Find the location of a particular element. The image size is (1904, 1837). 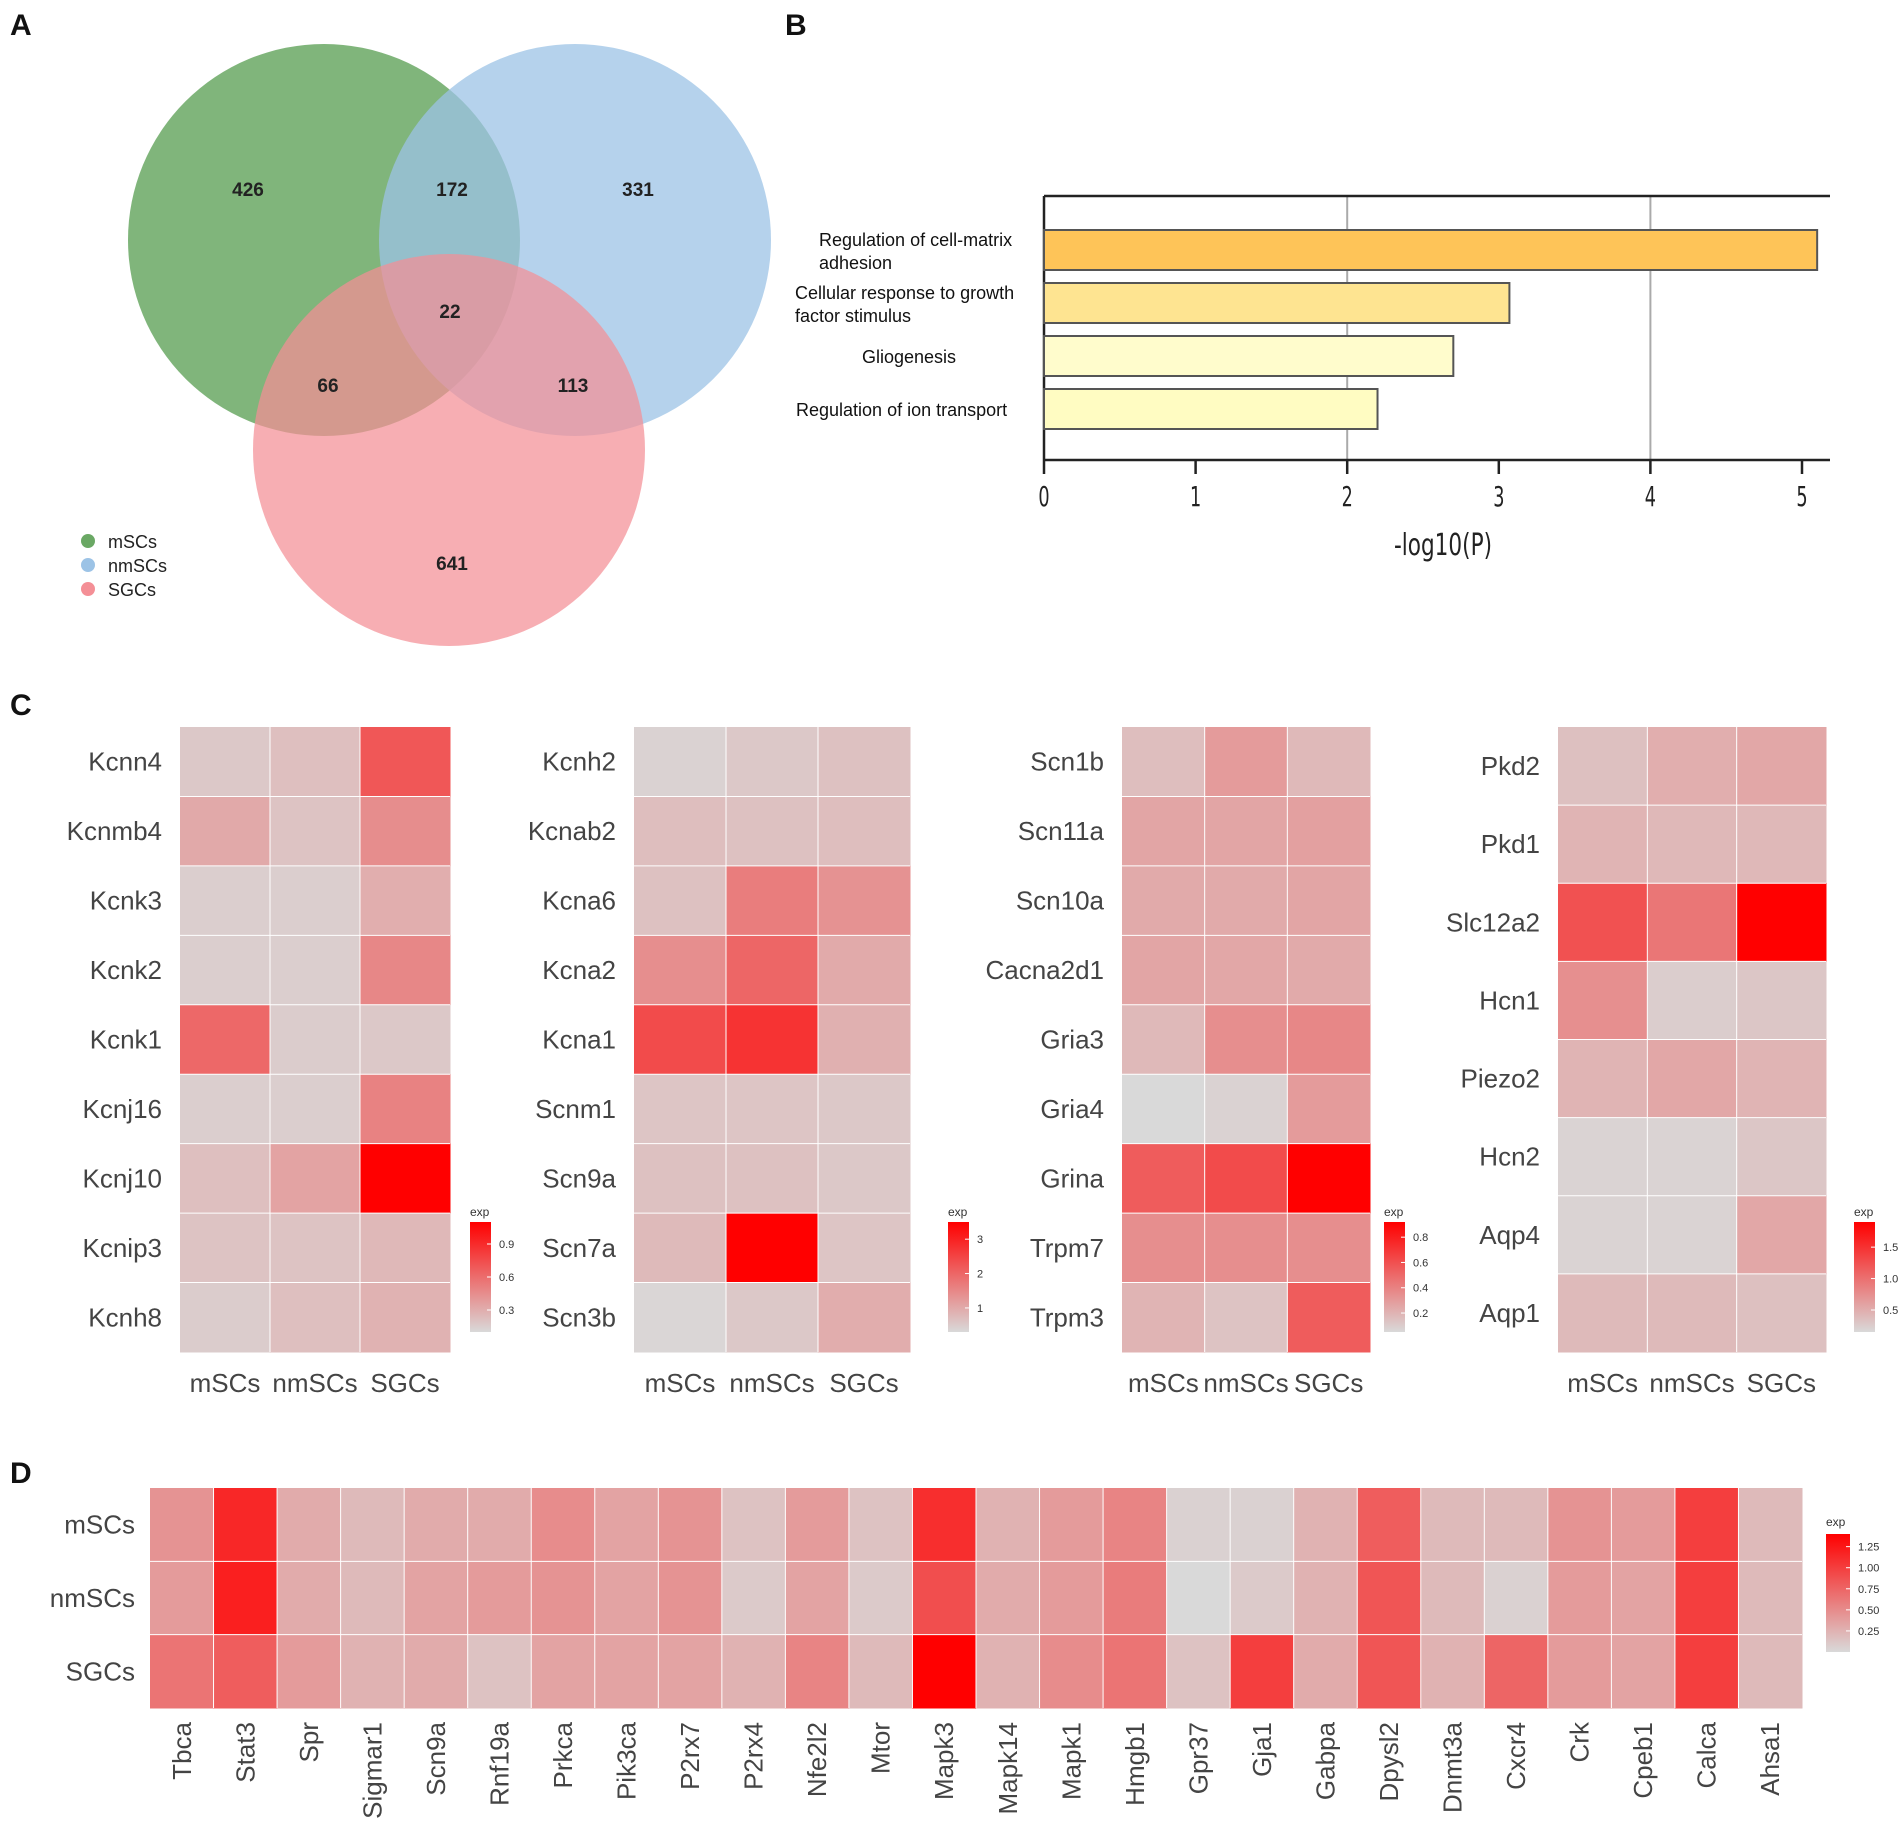

d-cell-sgcs-rnf19a is located at coordinates (499, 1671).